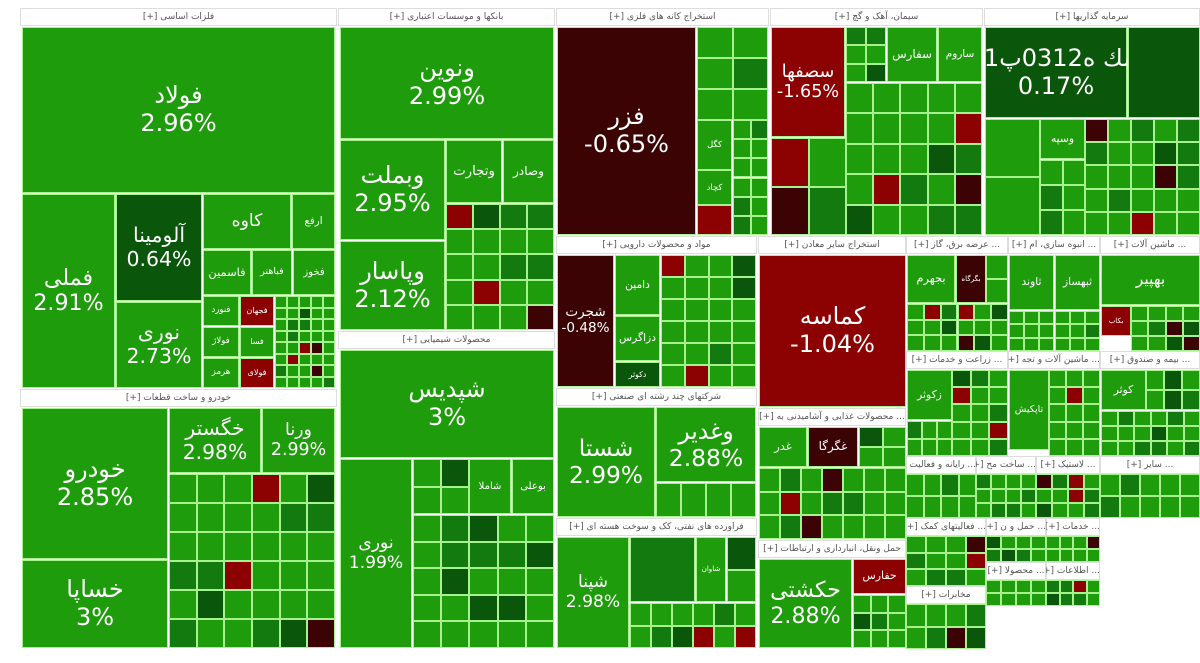  What do you see at coordinates (1150, 465) in the screenshot?
I see `sector-header: ... سایر [+]` at bounding box center [1150, 465].